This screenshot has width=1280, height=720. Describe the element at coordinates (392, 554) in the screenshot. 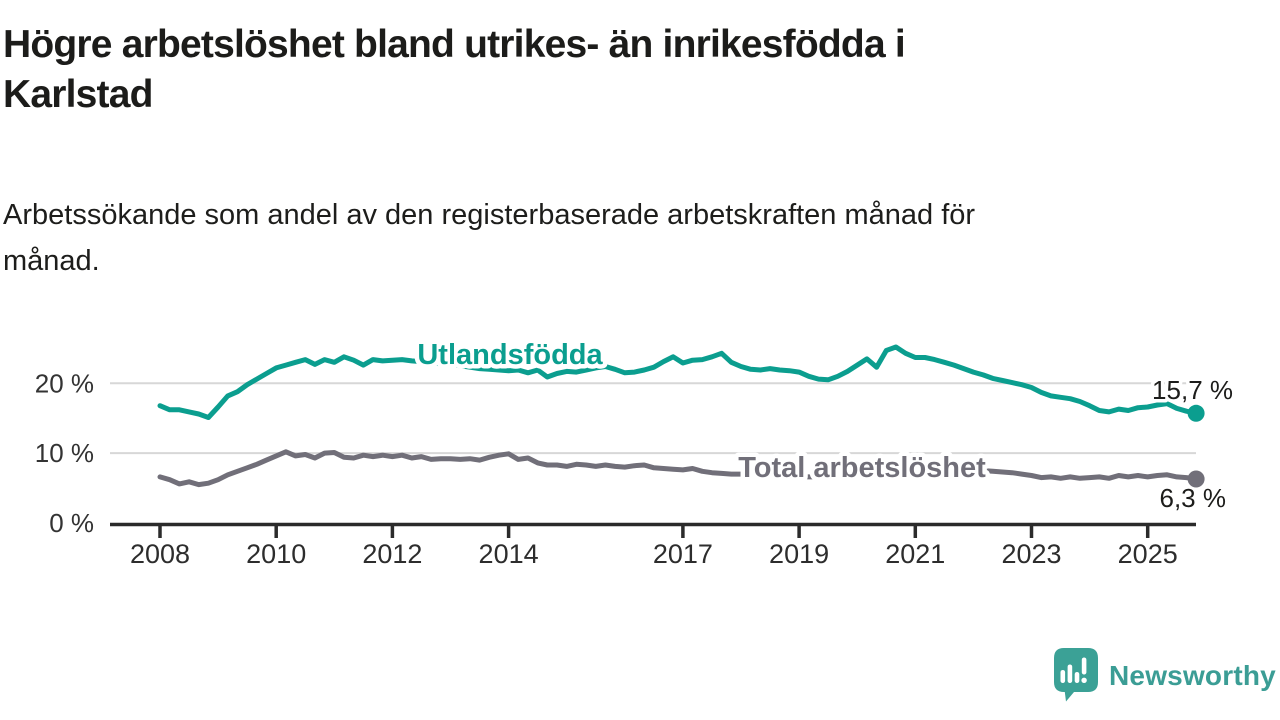

I see `x-axis-label-2012: 2012` at that location.